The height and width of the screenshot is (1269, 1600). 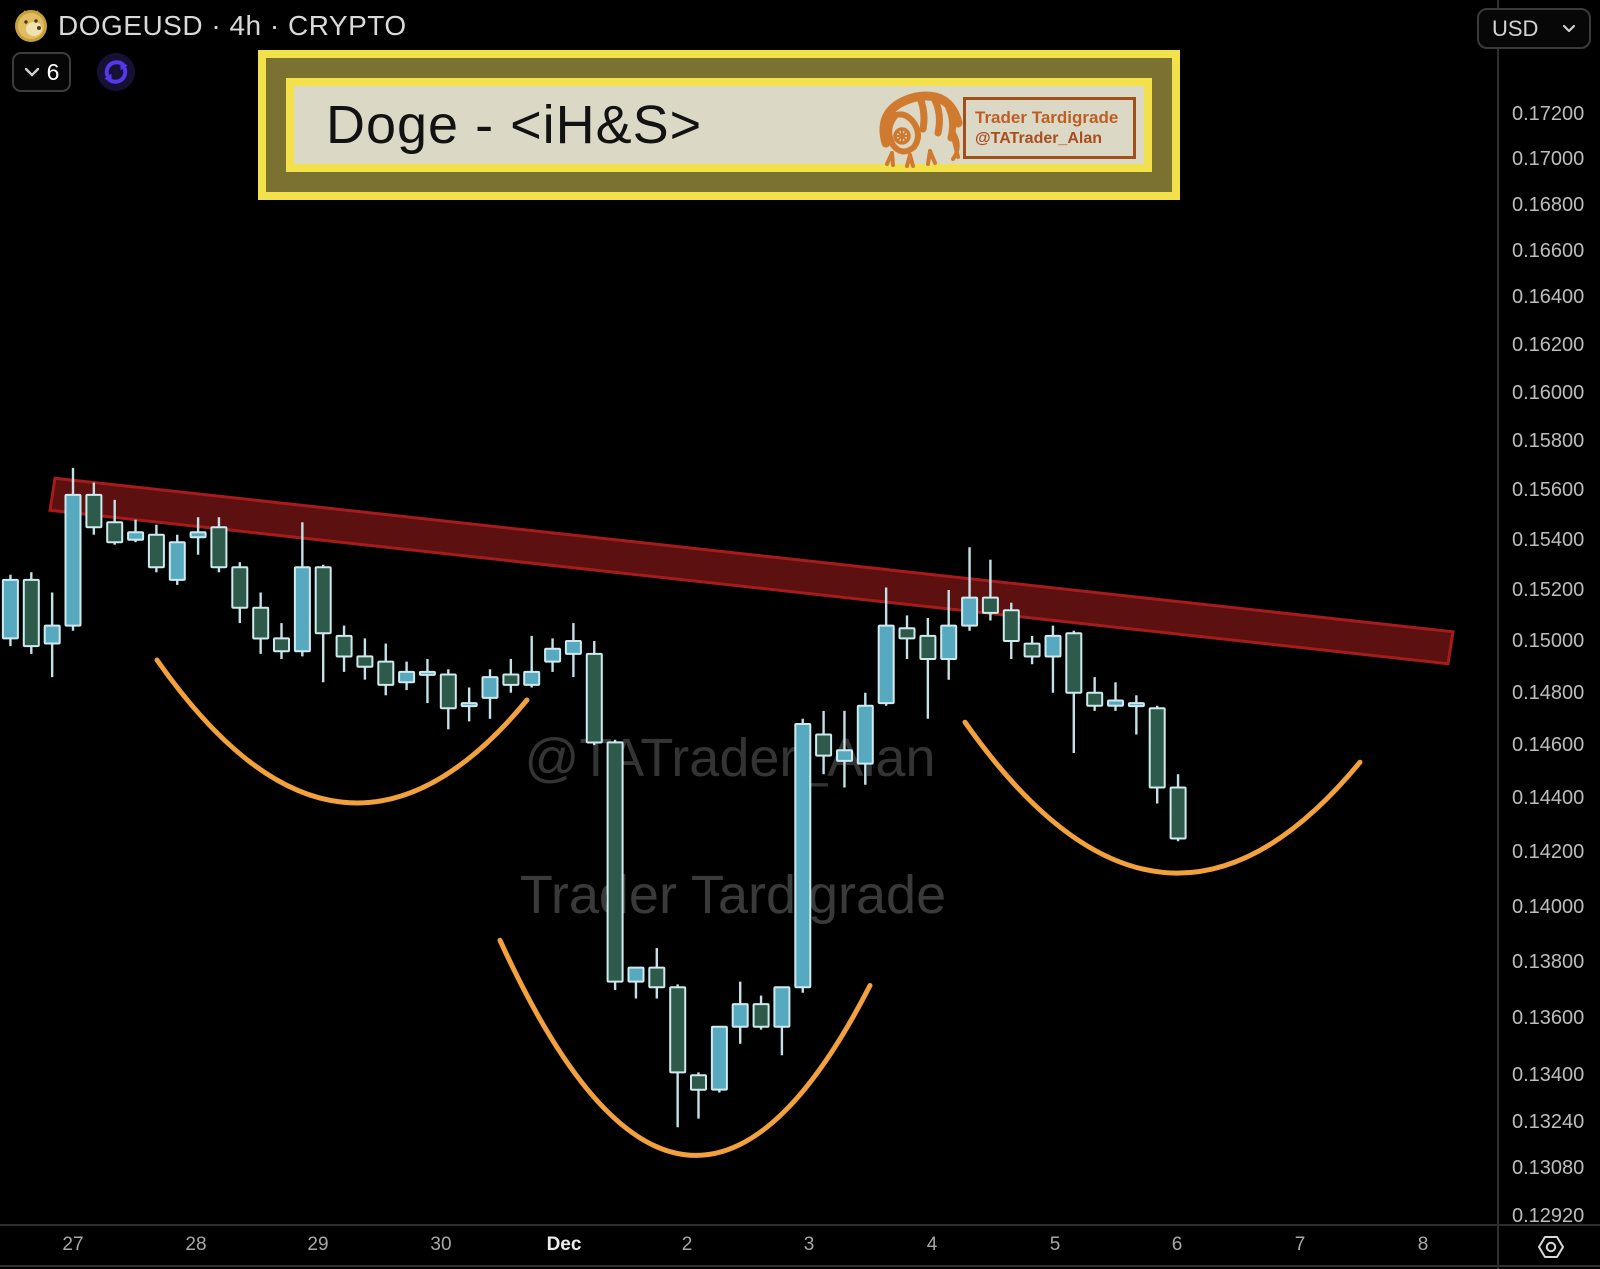 I want to click on right-shoulder-arc, so click(x=1162, y=797).